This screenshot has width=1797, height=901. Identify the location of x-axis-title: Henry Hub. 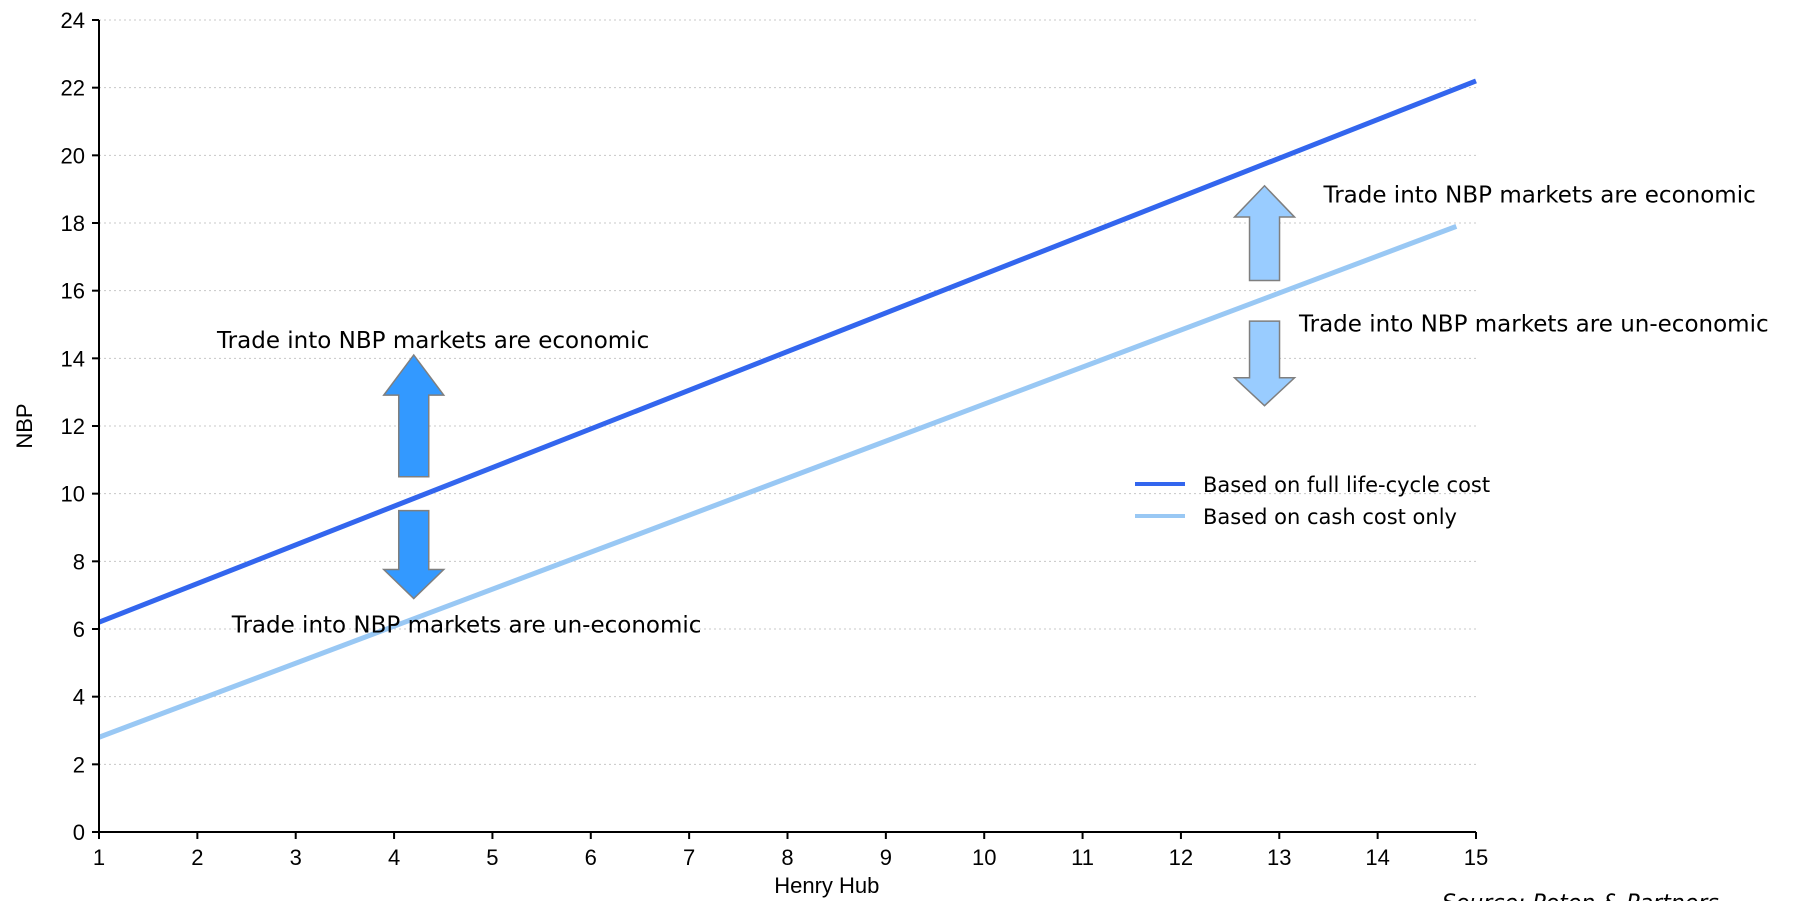
(826, 885).